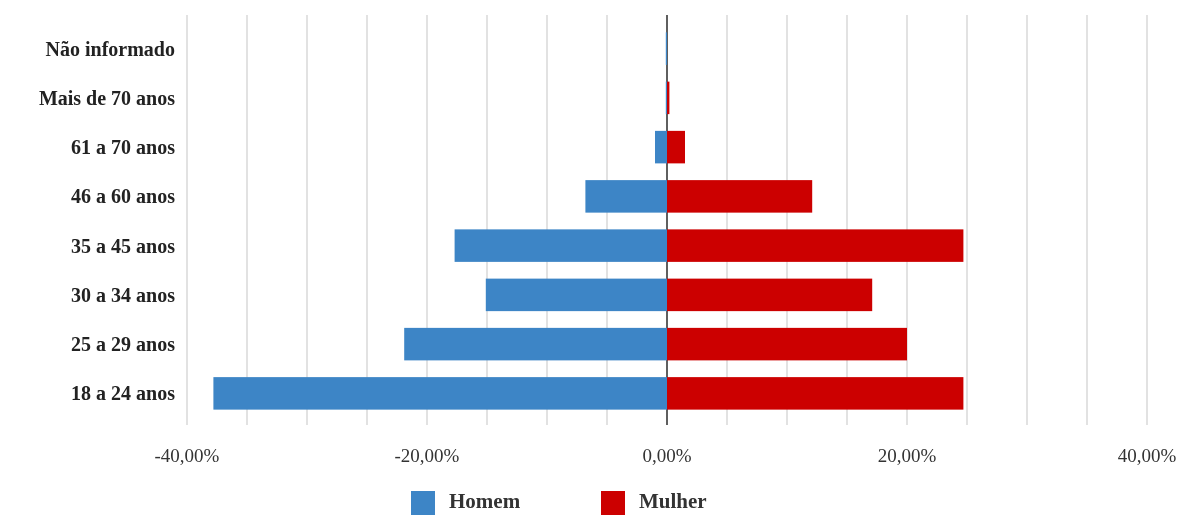 This screenshot has width=1182, height=518. I want to click on y-tick-label: Não informado, so click(110, 48).